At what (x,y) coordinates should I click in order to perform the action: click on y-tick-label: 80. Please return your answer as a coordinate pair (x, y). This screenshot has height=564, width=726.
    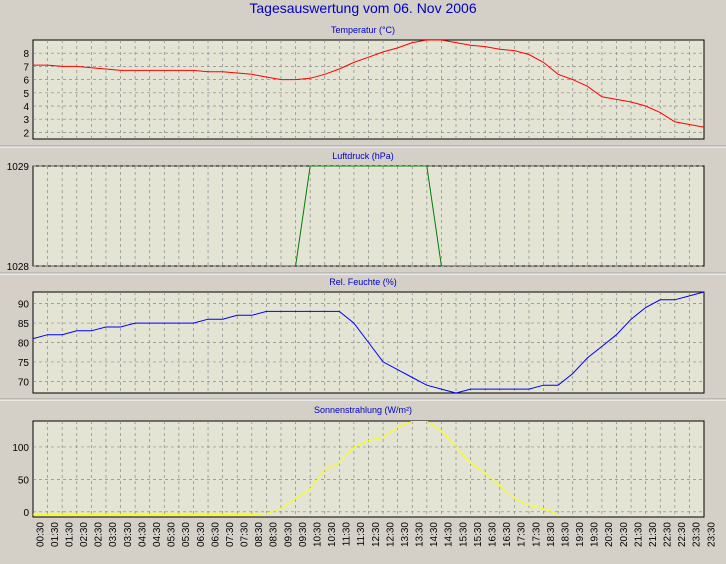
    Looking at the image, I should click on (24, 344).